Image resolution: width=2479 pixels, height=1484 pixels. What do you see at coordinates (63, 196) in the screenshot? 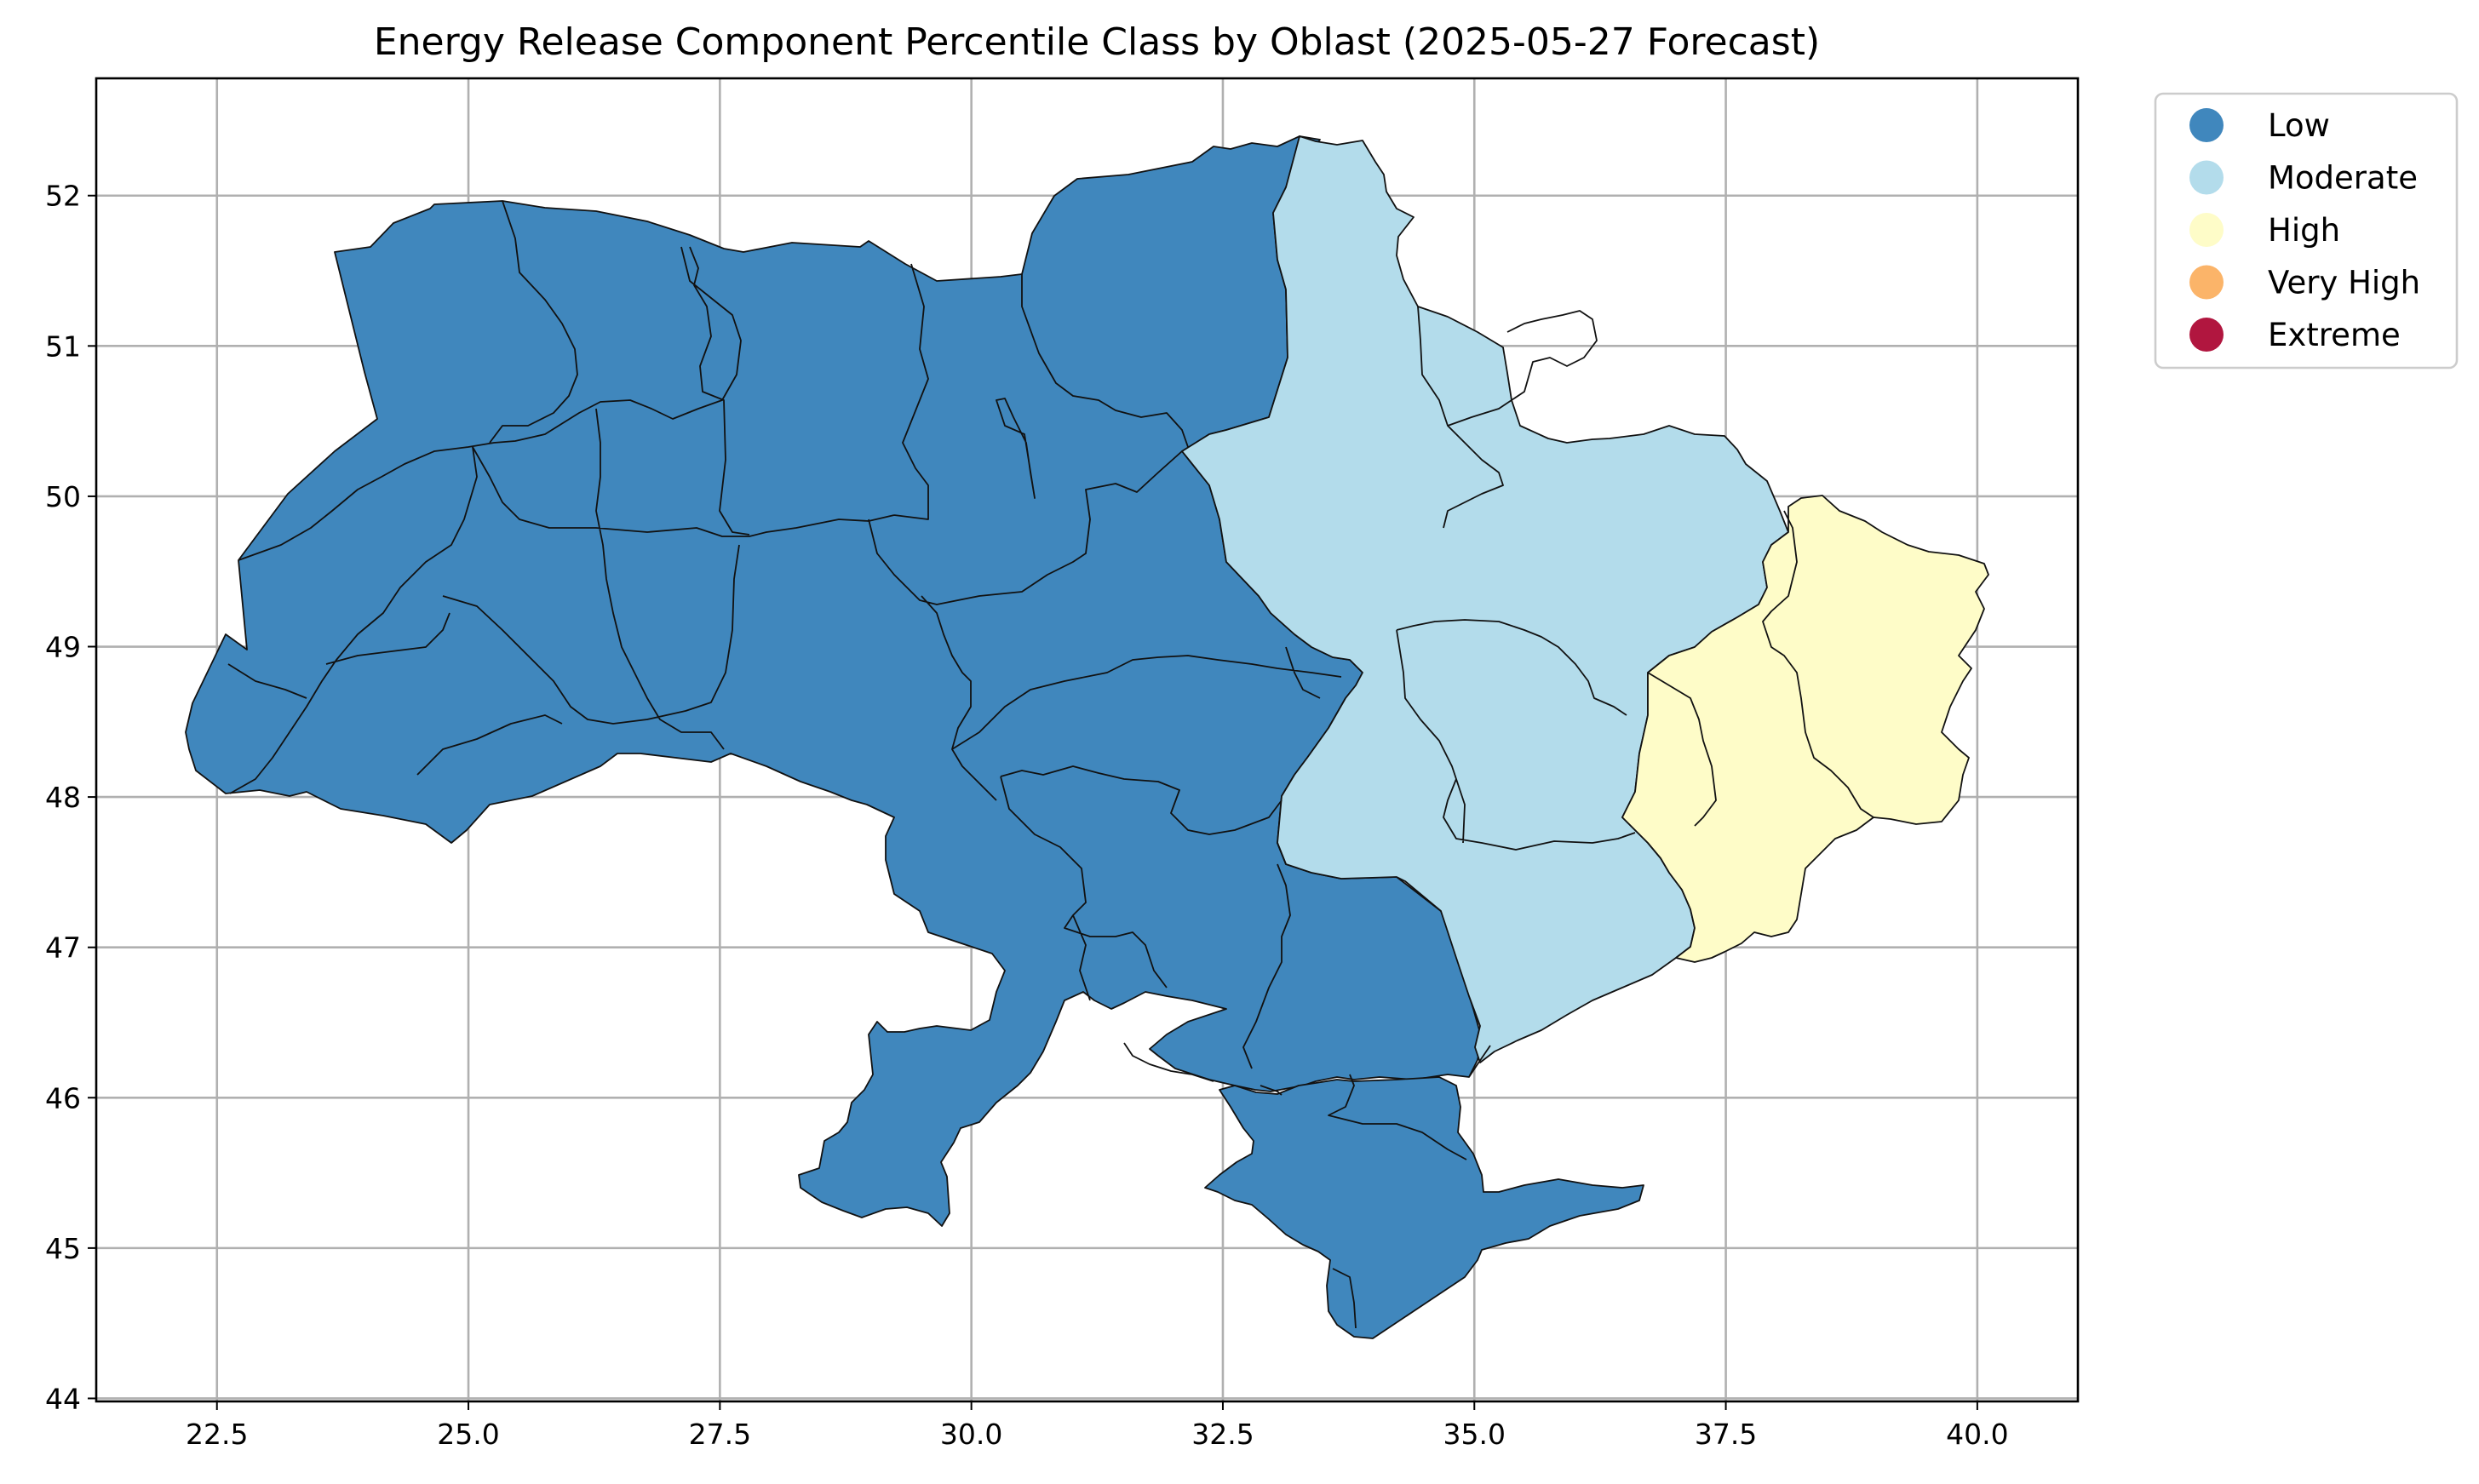
I see `y-tick-label: 52` at bounding box center [63, 196].